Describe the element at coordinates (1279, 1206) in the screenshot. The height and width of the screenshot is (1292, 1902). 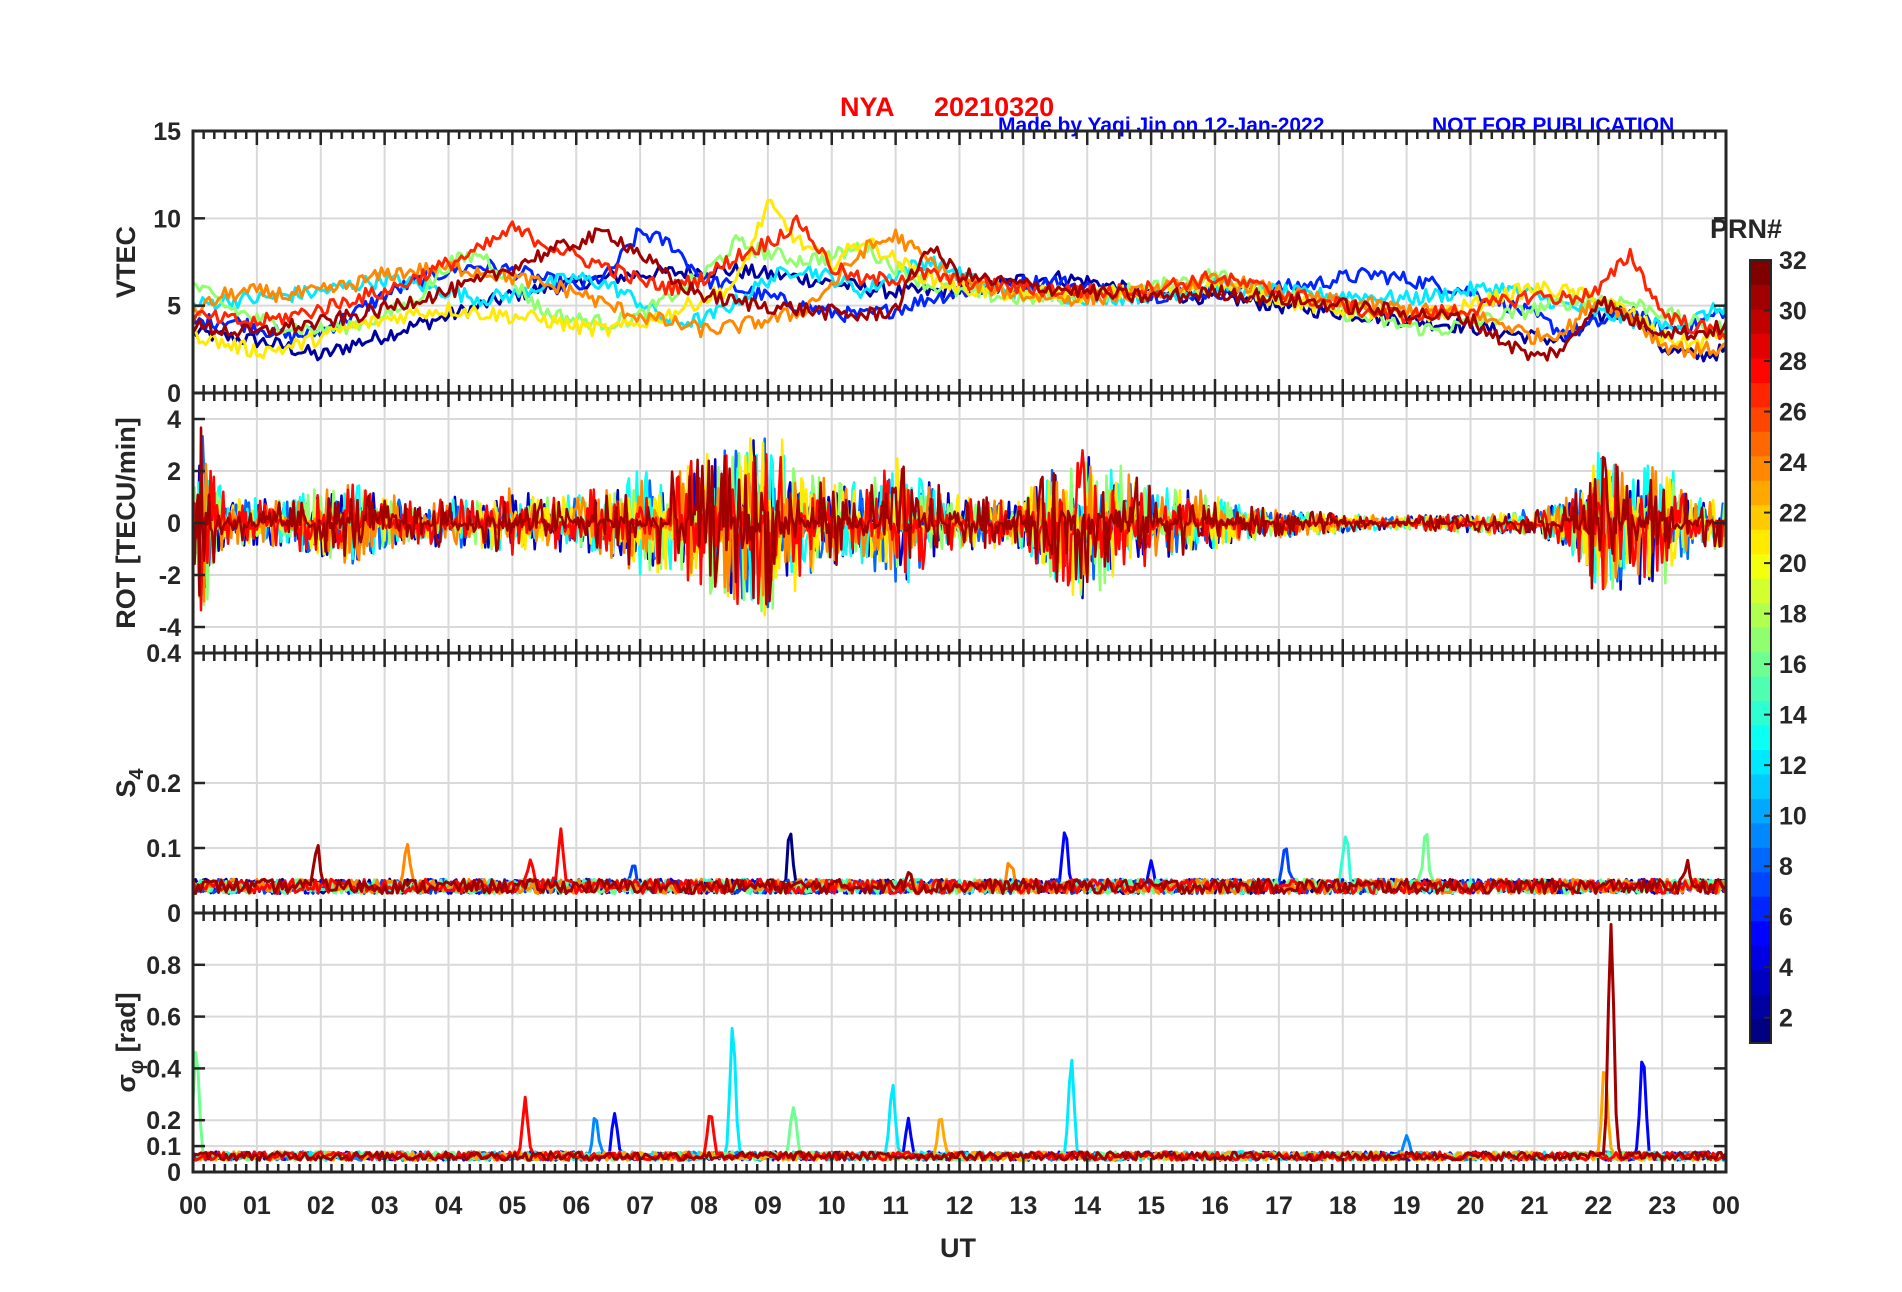
I see `x-tick-label: 17` at that location.